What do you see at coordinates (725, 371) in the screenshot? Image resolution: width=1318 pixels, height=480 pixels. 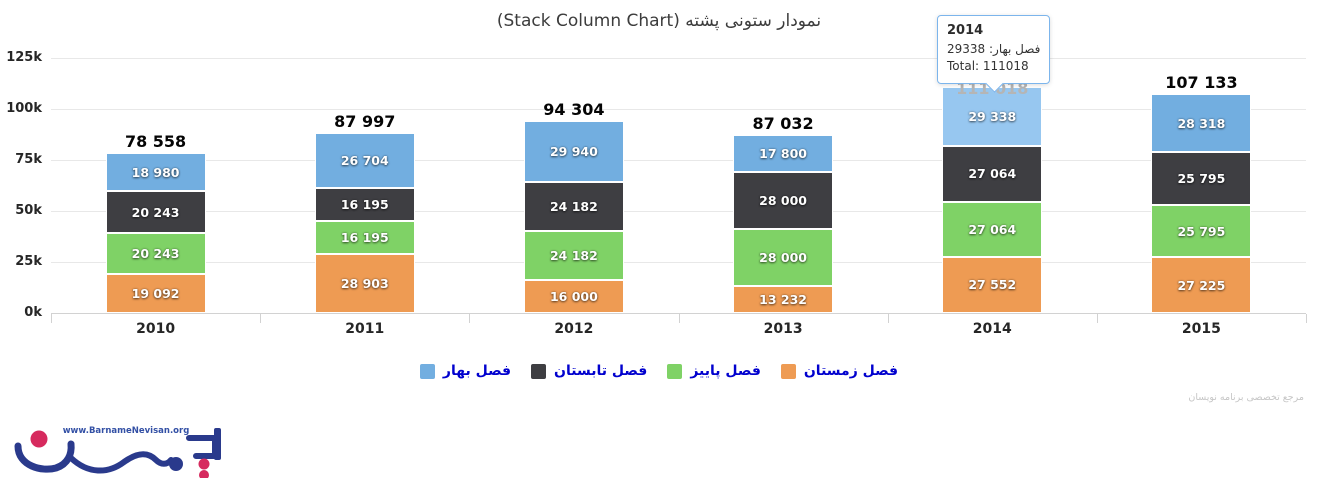 I see `legend-label: فصل پاییز` at bounding box center [725, 371].